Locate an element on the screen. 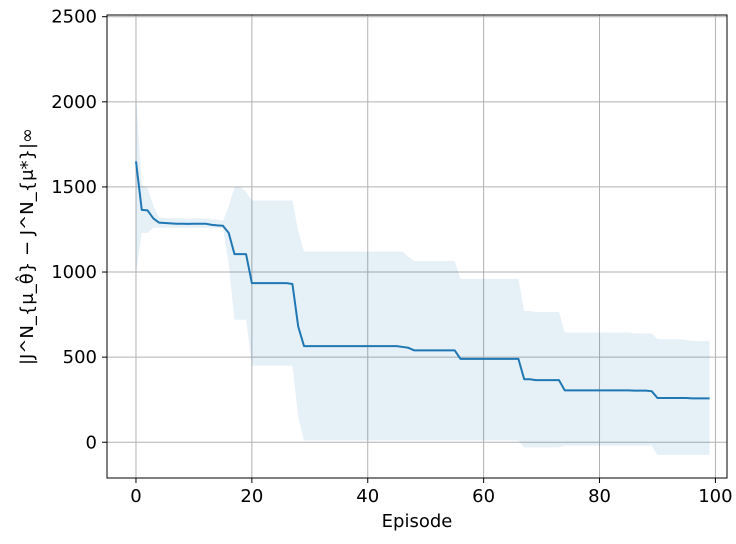 The width and height of the screenshot is (736, 544). x-tick-label: 0 is located at coordinates (135, 496).